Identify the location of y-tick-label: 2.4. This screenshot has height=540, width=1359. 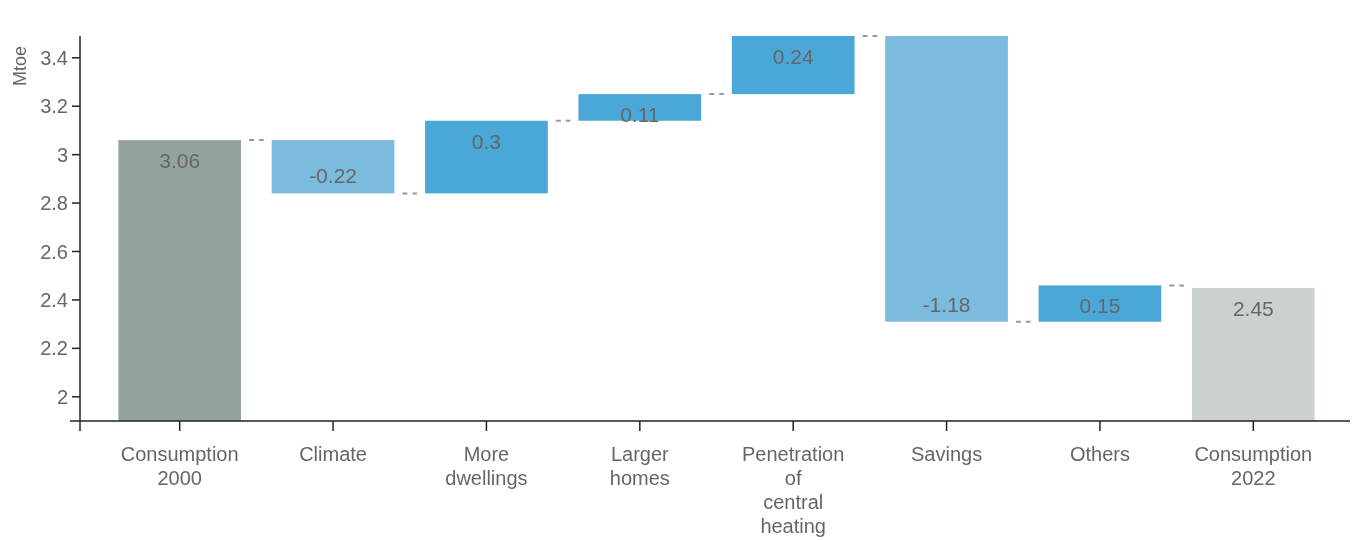
(54, 299).